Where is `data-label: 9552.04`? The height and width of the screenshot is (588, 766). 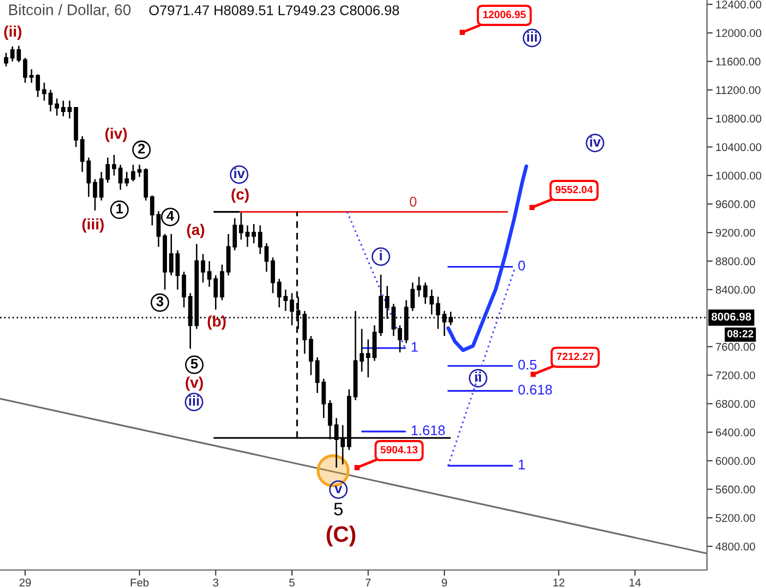 data-label: 9552.04 is located at coordinates (574, 190).